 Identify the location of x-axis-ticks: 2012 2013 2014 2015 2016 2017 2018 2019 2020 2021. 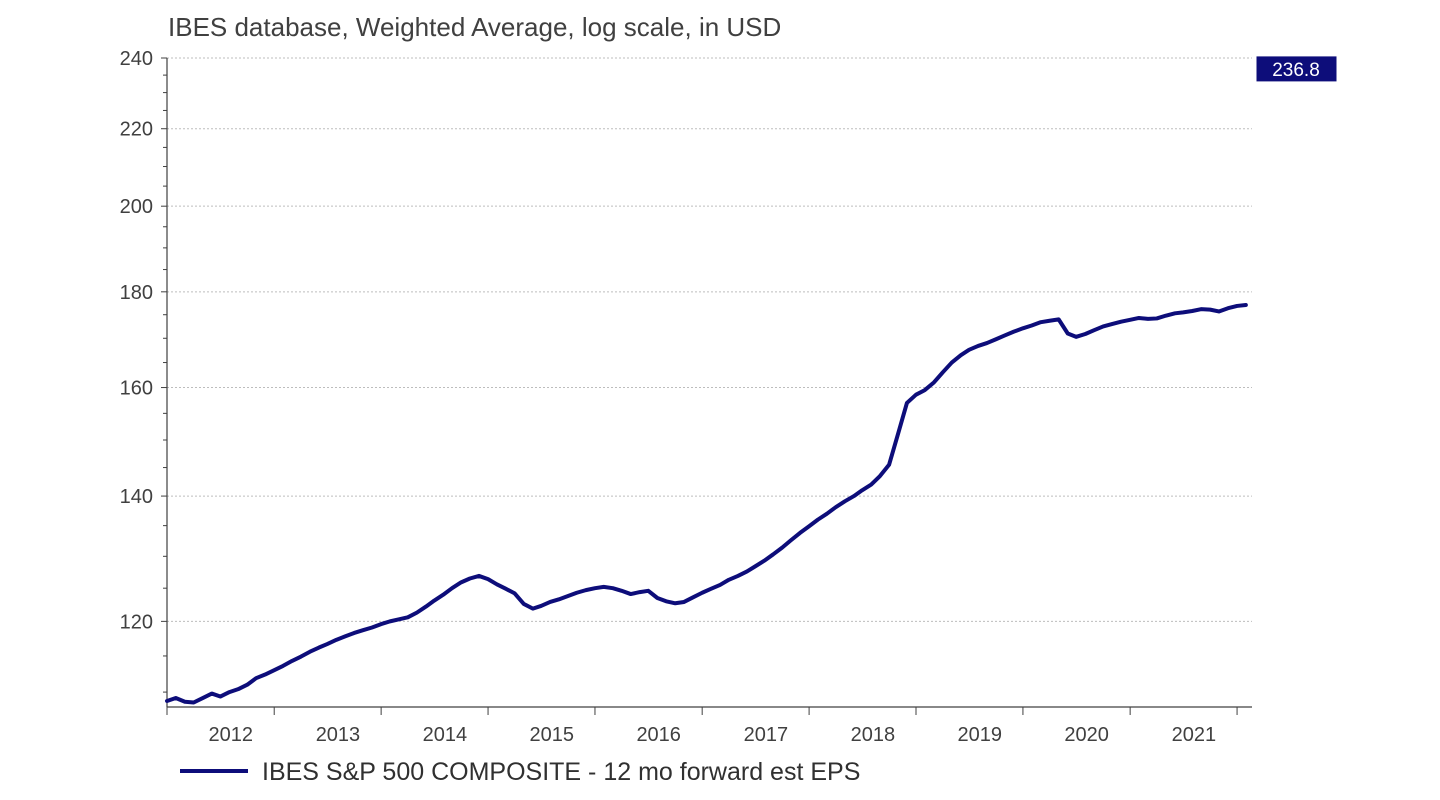
(702, 726).